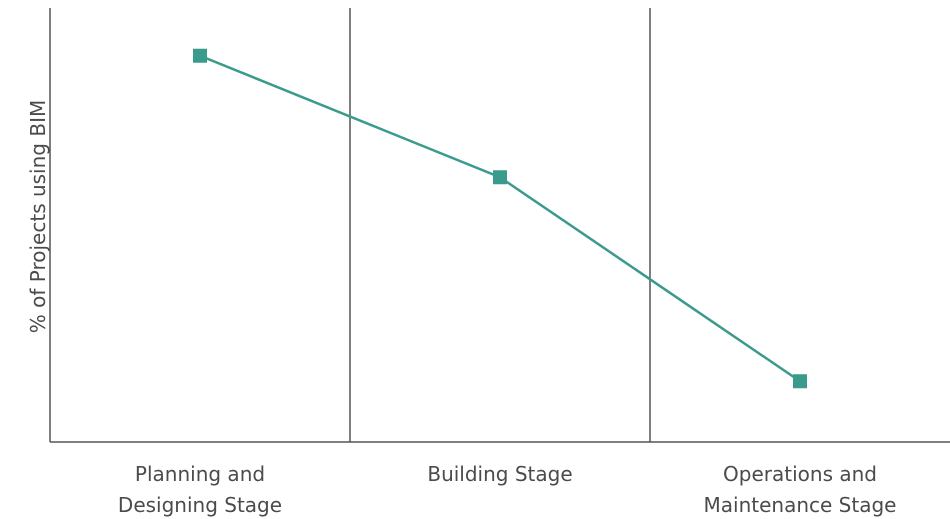  Describe the element at coordinates (38, 216) in the screenshot. I see `y-axis-title: % of Projects using BIM` at that location.